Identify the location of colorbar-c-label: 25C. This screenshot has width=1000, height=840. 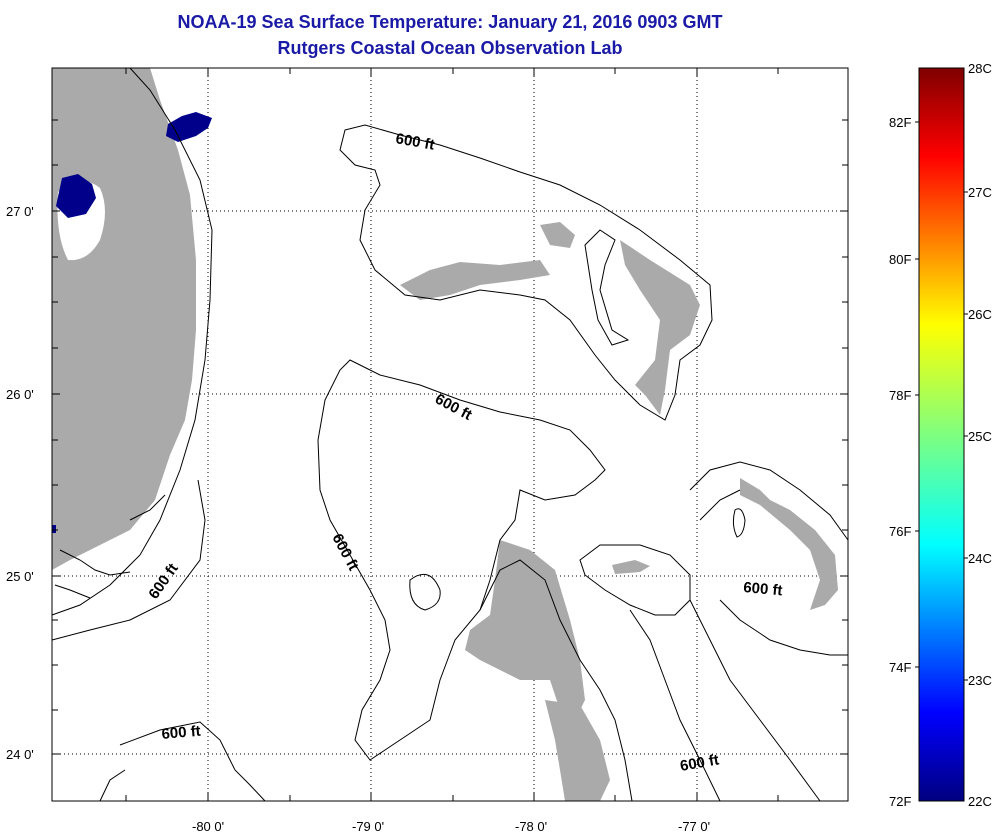
(980, 436).